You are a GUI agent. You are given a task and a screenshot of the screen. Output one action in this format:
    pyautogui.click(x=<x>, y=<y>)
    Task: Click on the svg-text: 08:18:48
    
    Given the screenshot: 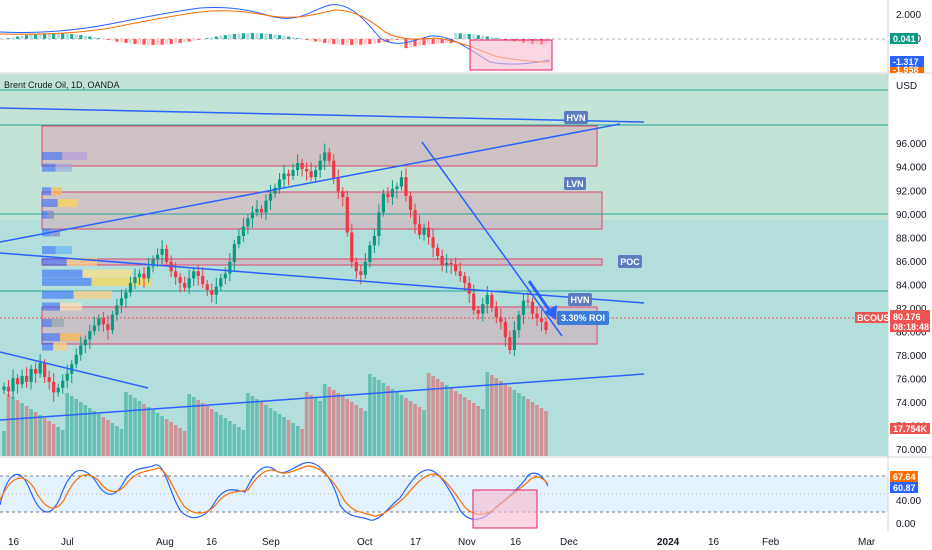 What is the action you would take?
    pyautogui.click(x=911, y=327)
    